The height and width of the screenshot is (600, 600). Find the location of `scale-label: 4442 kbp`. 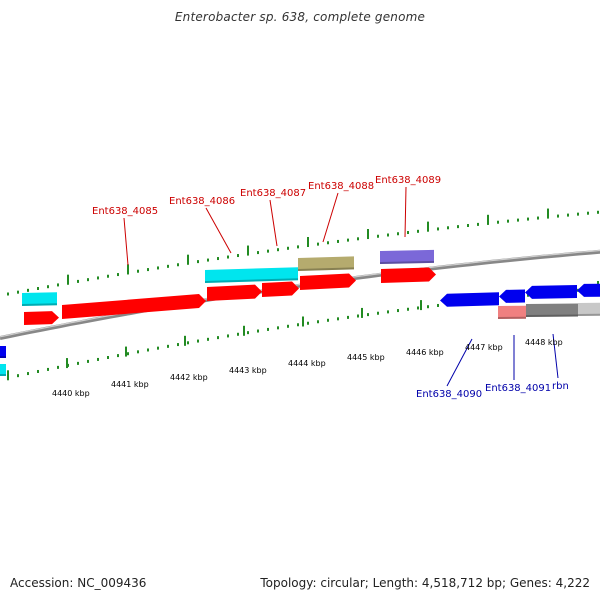

scale-label: 4442 kbp is located at coordinates (189, 377).